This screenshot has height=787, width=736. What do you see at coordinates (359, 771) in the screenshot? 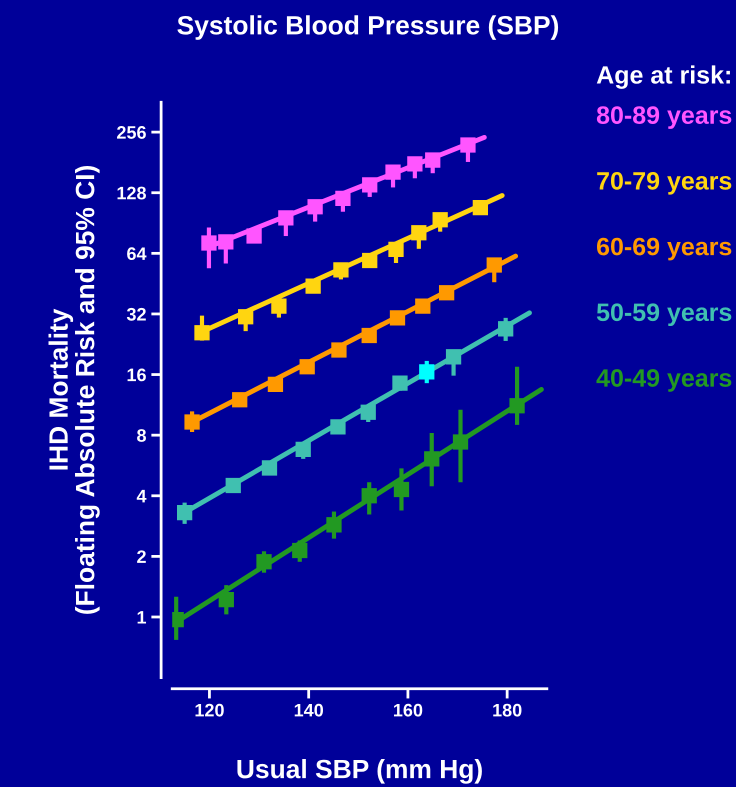
I see `x-axis-title: Usual SBP (mm Hg)` at bounding box center [359, 771].